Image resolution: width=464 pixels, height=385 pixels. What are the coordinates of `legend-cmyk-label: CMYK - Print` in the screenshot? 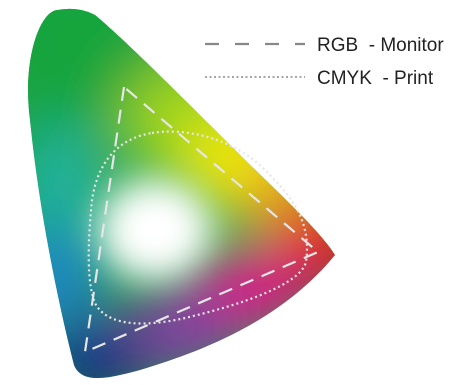 It's located at (375, 78).